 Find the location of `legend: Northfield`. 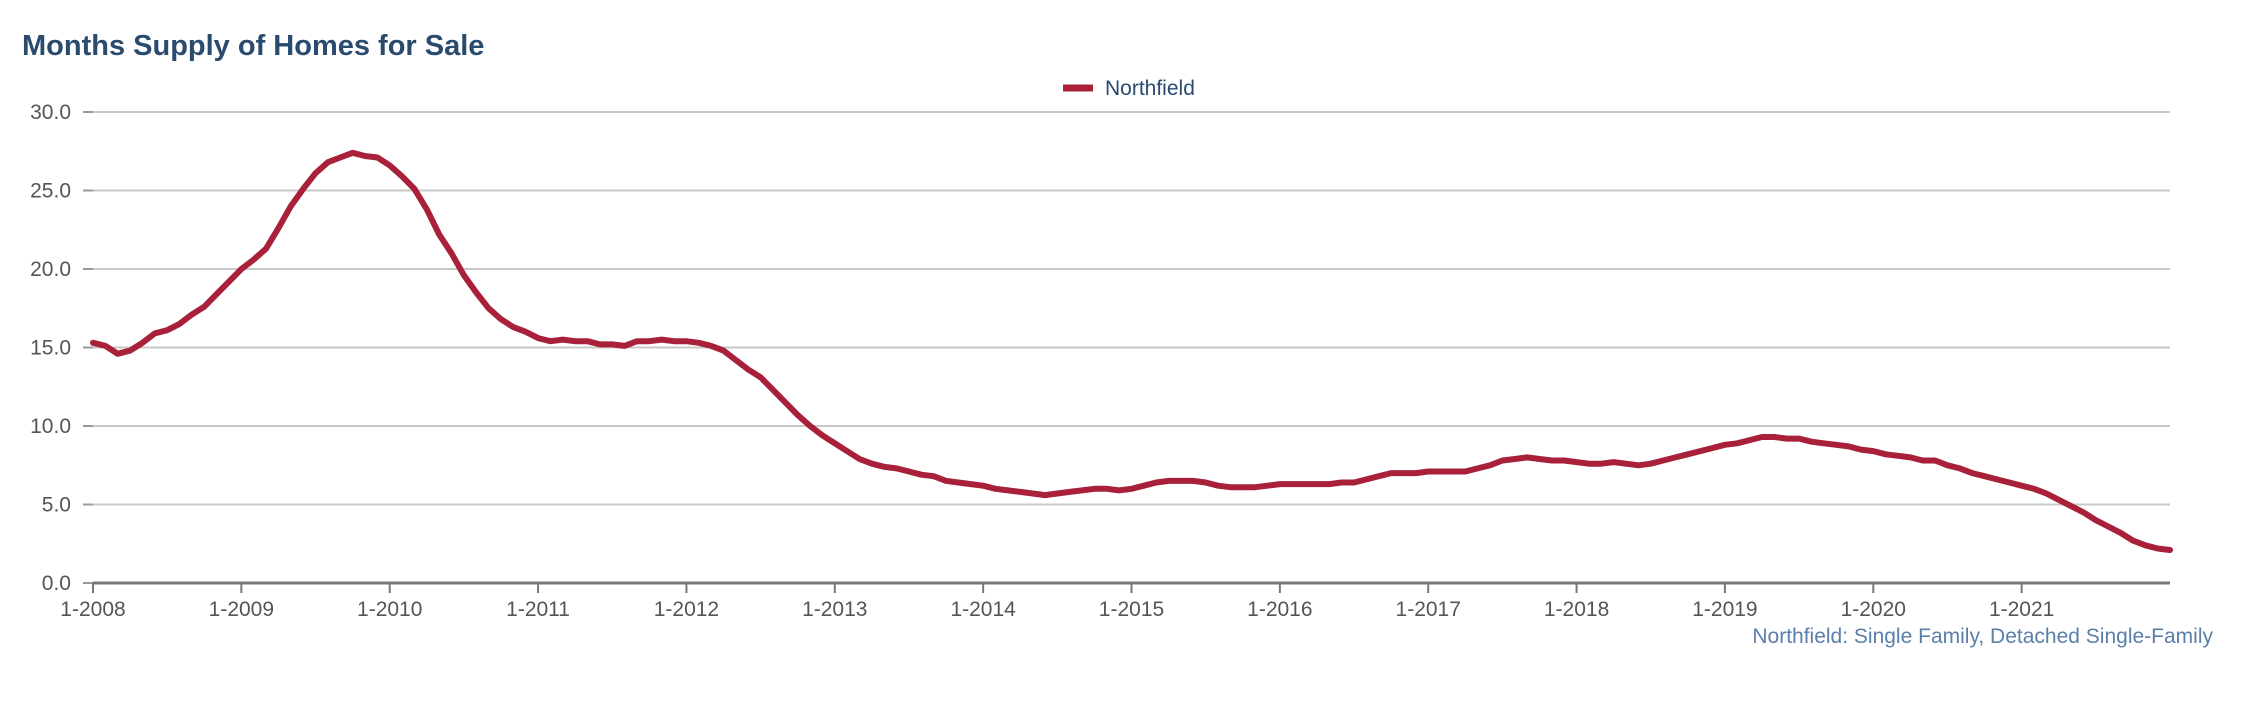

legend: Northfield is located at coordinates (1129, 88).